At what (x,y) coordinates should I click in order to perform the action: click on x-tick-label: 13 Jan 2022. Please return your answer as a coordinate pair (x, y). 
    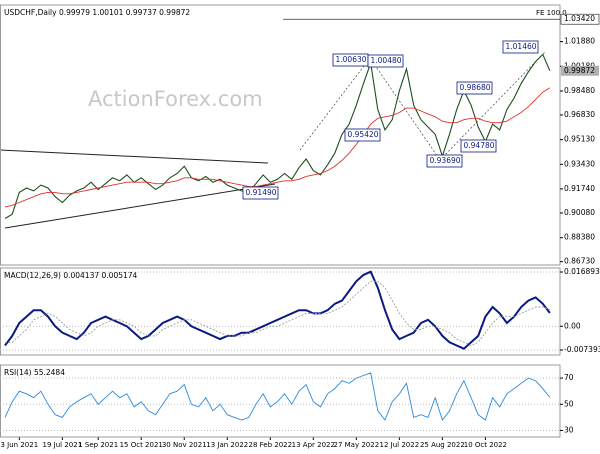
    Looking at the image, I should click on (227, 445).